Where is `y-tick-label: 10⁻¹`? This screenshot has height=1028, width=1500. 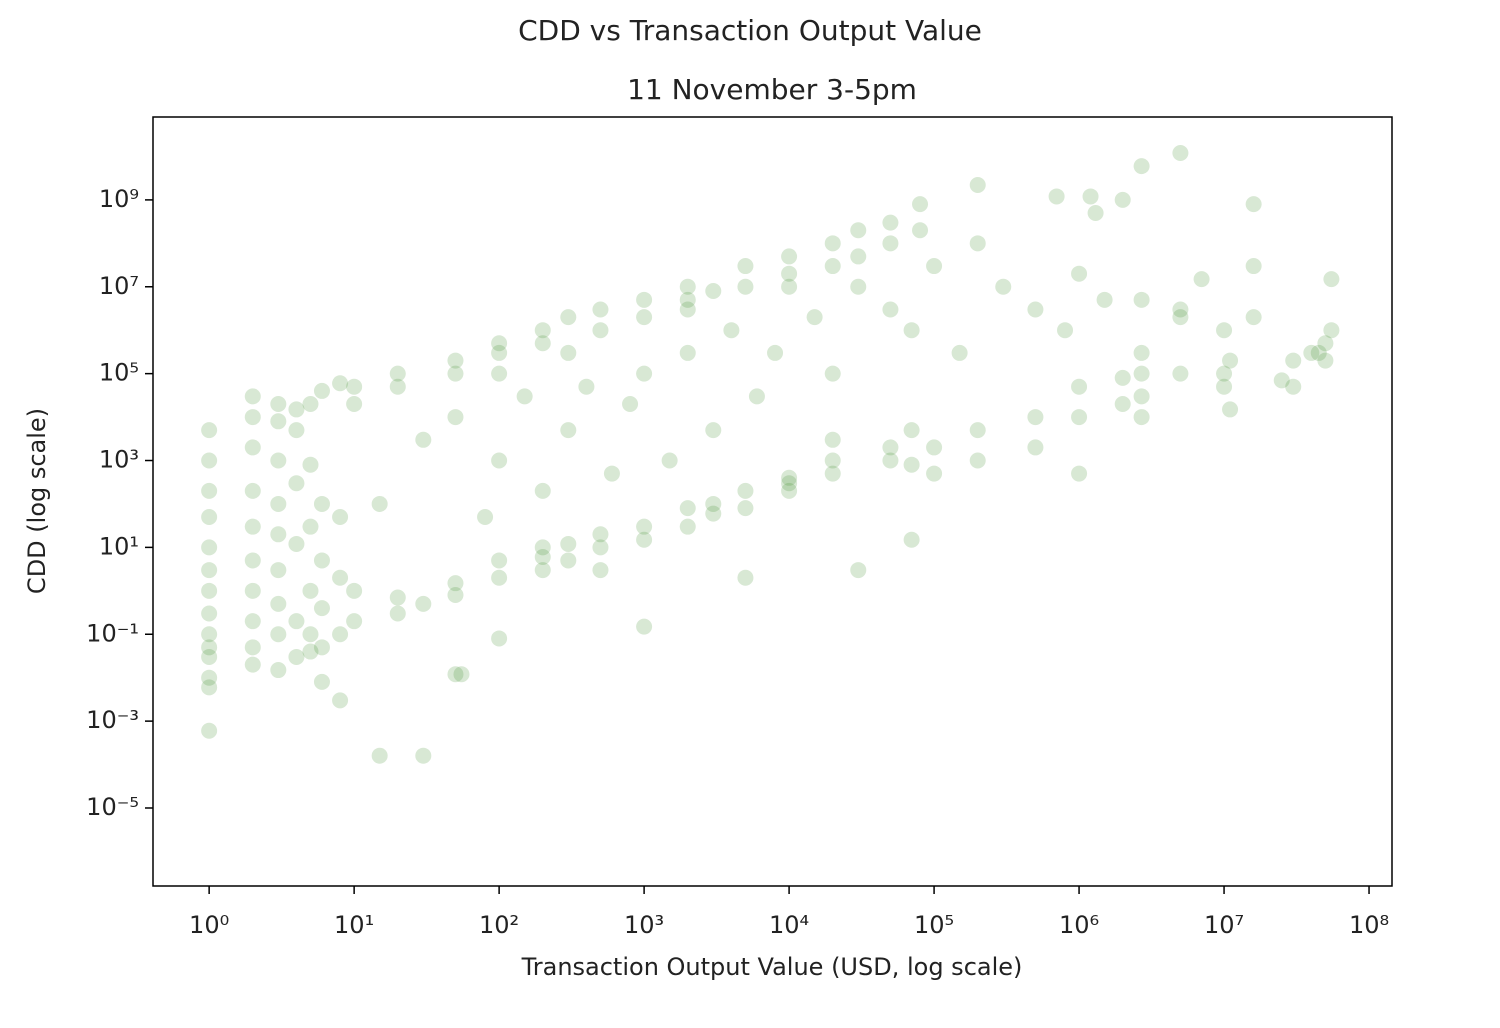
y-tick-label: 10⁻¹ is located at coordinates (112, 633).